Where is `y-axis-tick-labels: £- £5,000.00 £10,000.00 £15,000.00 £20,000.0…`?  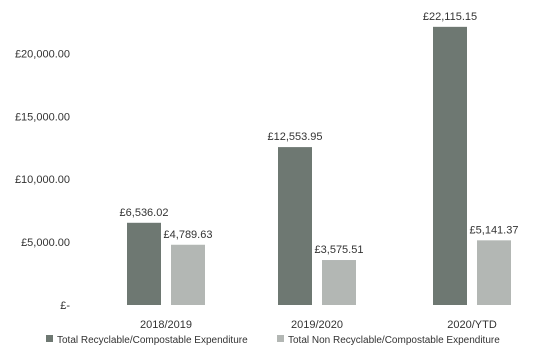 y-axis-tick-labels: £- £5,000.00 £10,000.00 £15,000.00 £20,000.0… is located at coordinates (42, 180).